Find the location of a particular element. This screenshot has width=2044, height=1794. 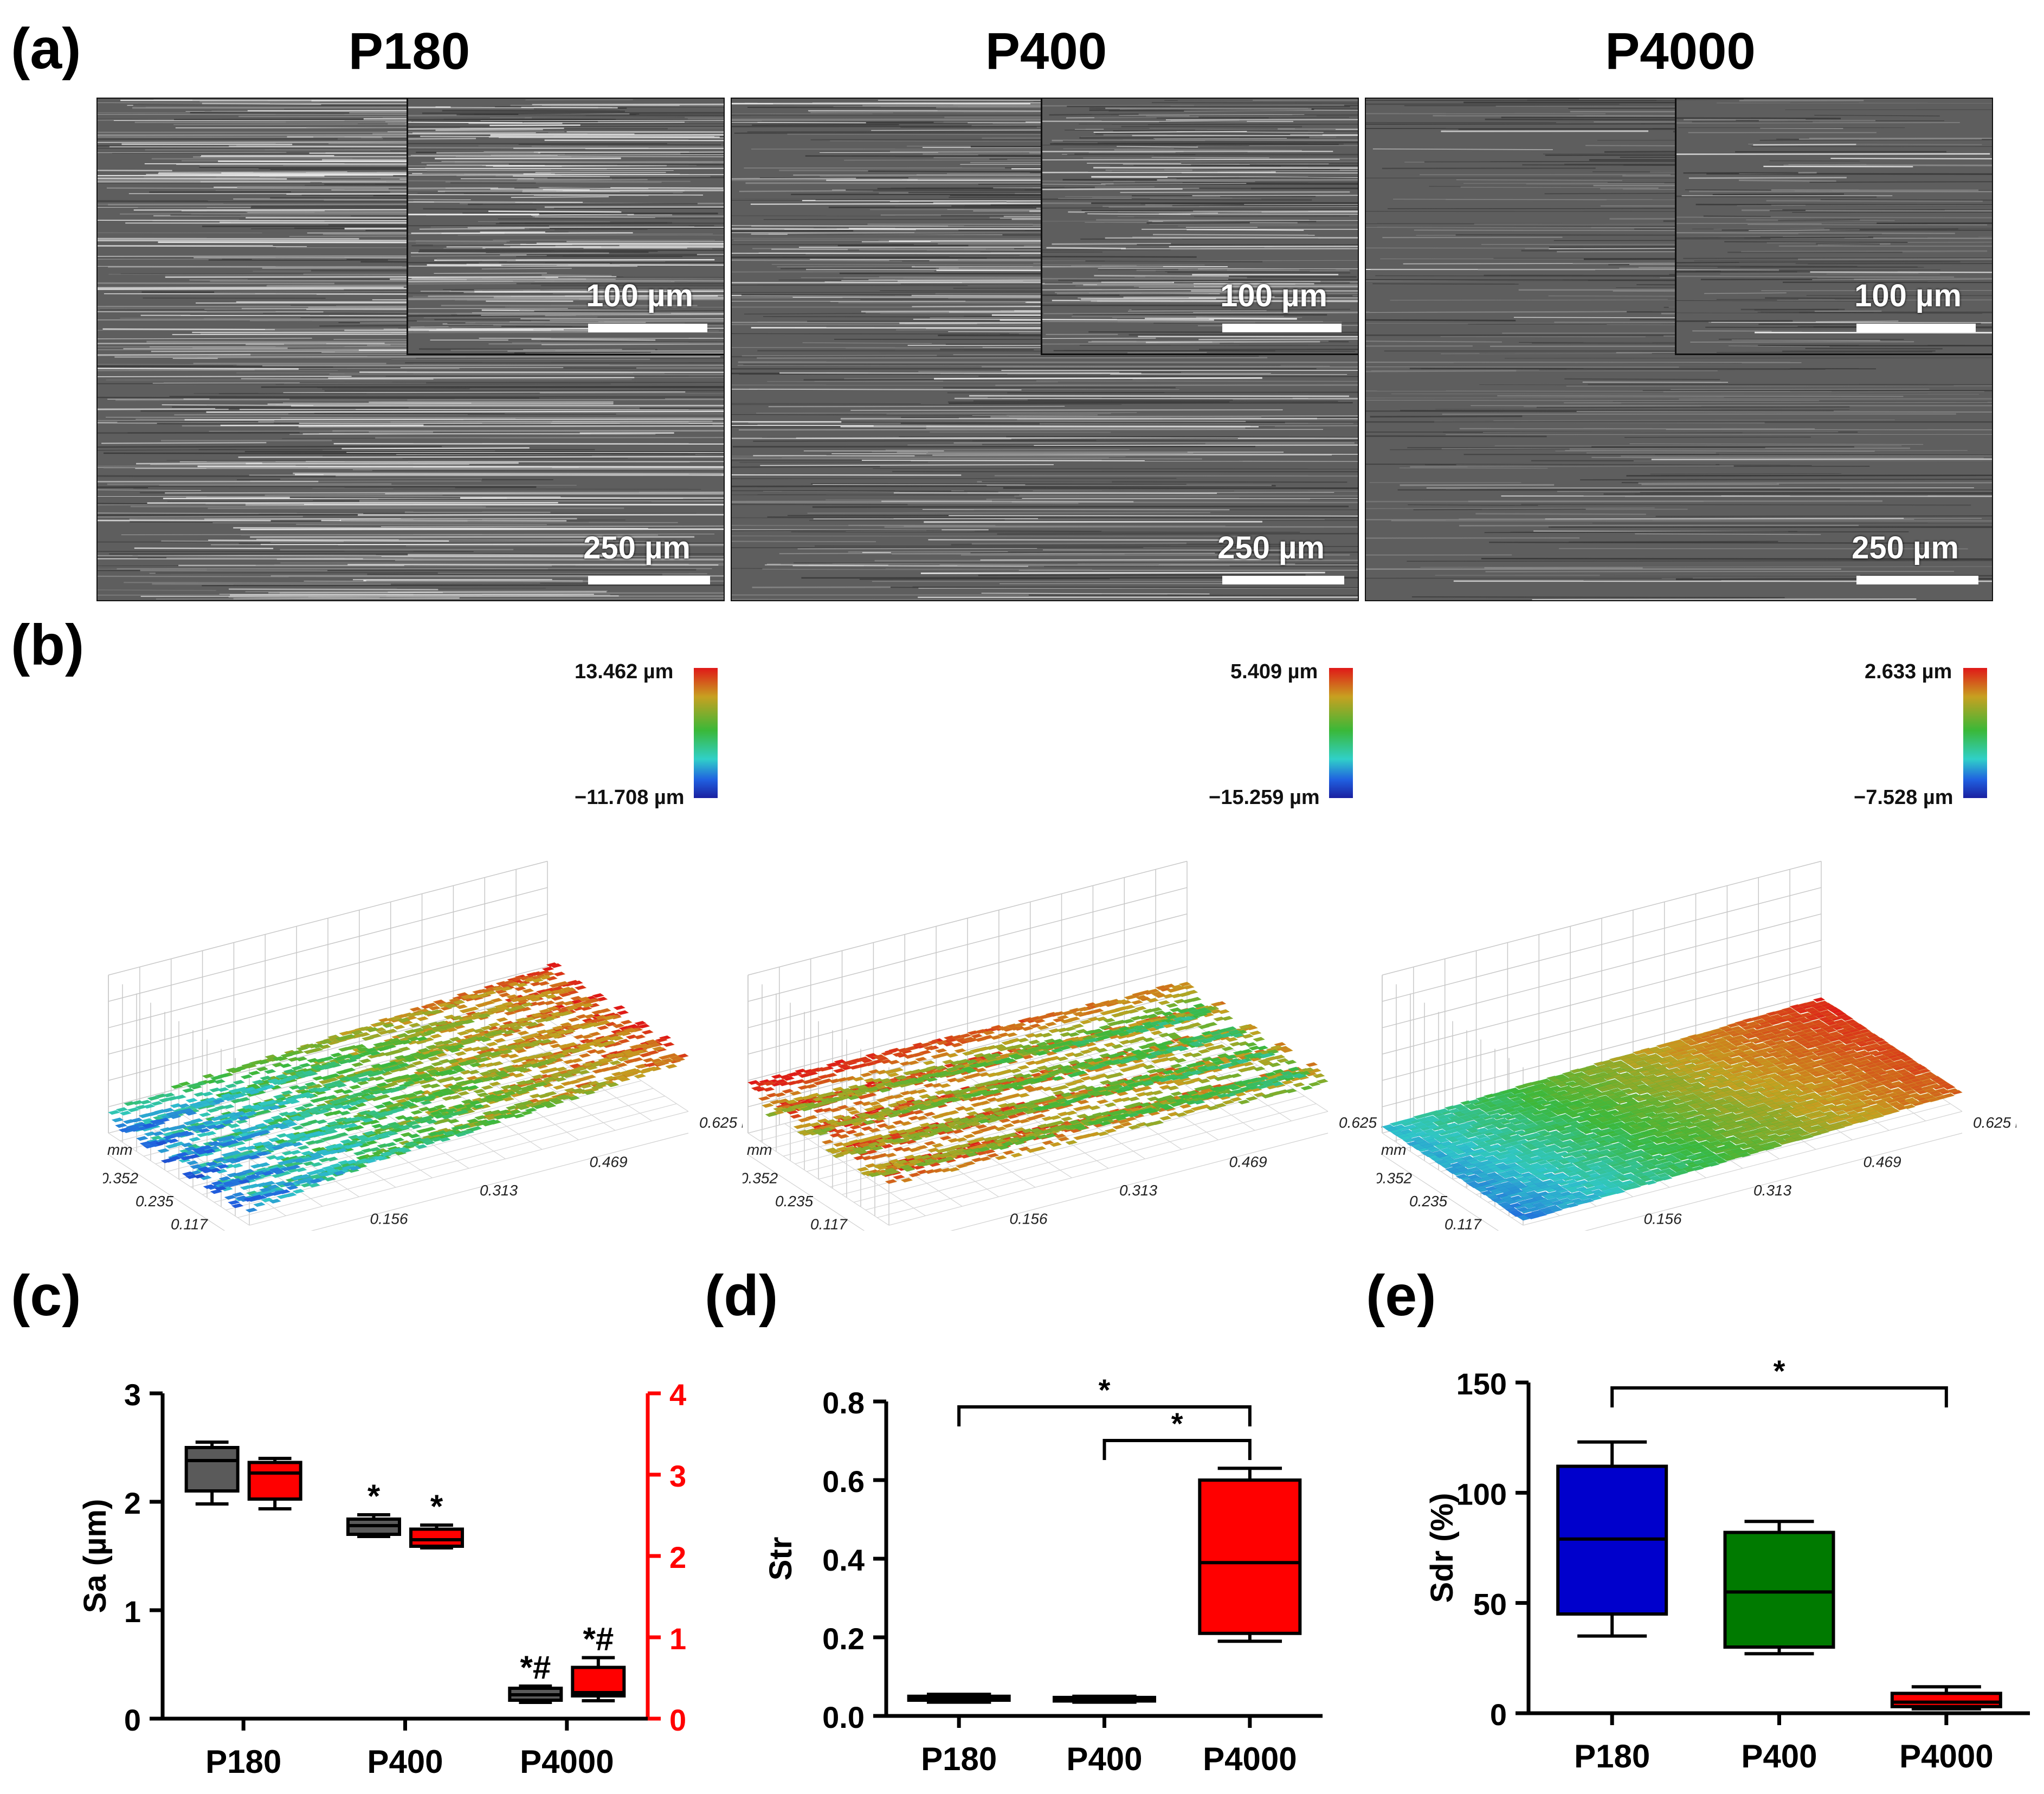

topo-surface is located at coordinates (1038, 1082).